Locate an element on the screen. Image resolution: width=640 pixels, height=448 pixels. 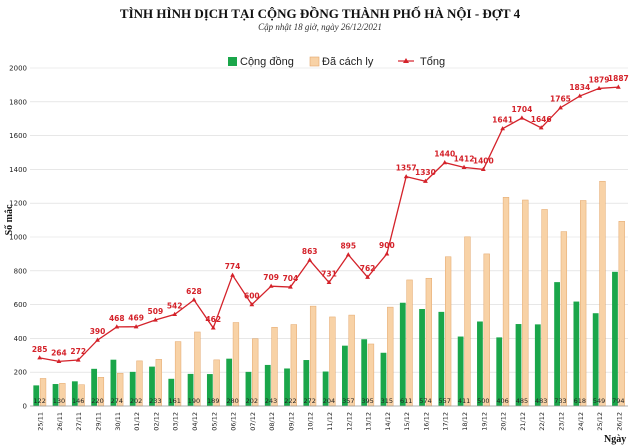
total-value-label: 469 is located at coordinates (136, 318).